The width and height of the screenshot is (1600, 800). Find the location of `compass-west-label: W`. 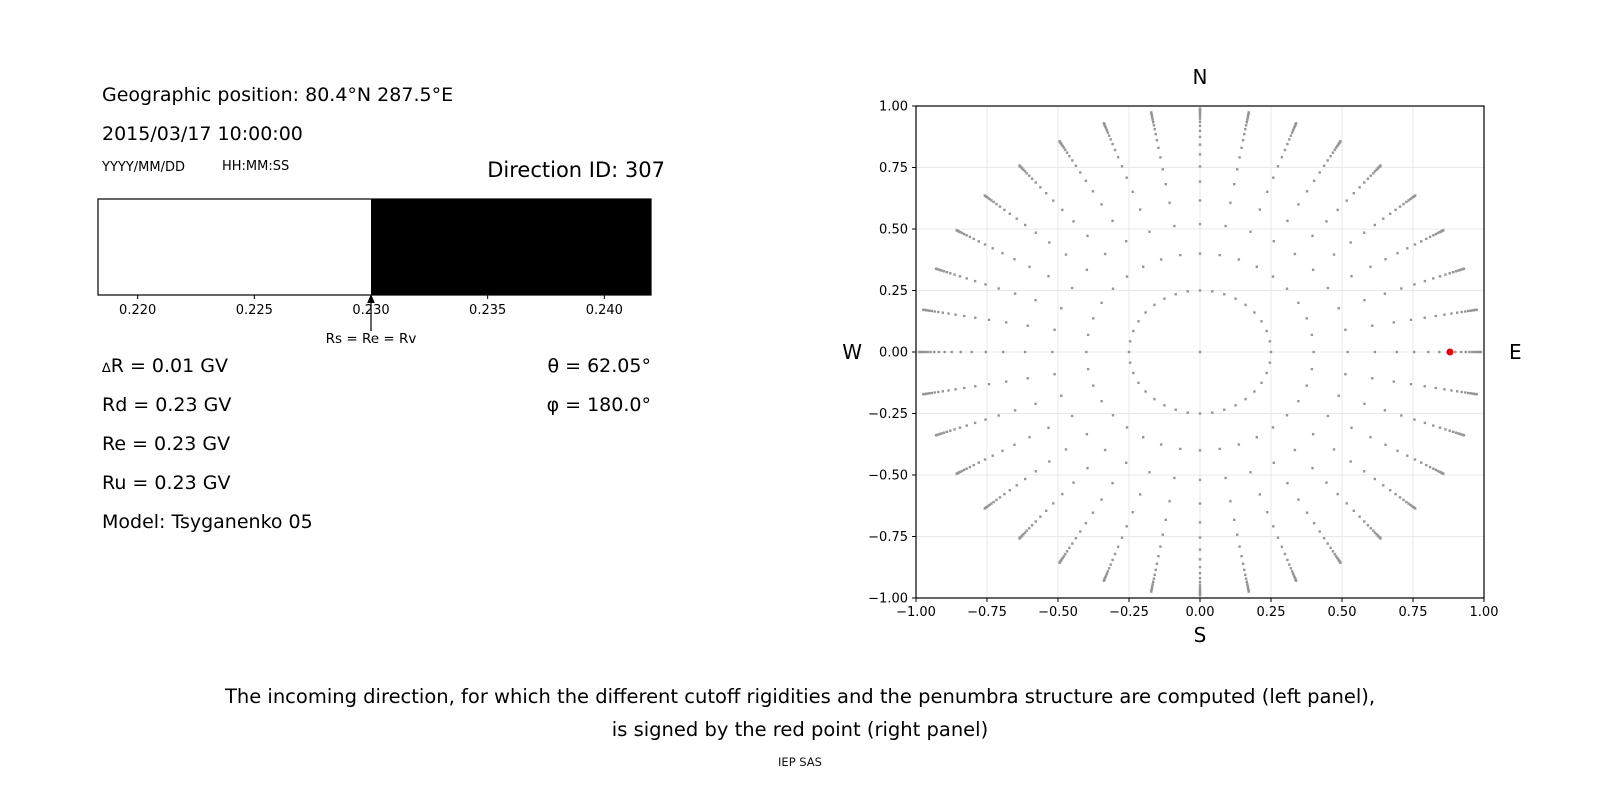

compass-west-label: W is located at coordinates (852, 352).